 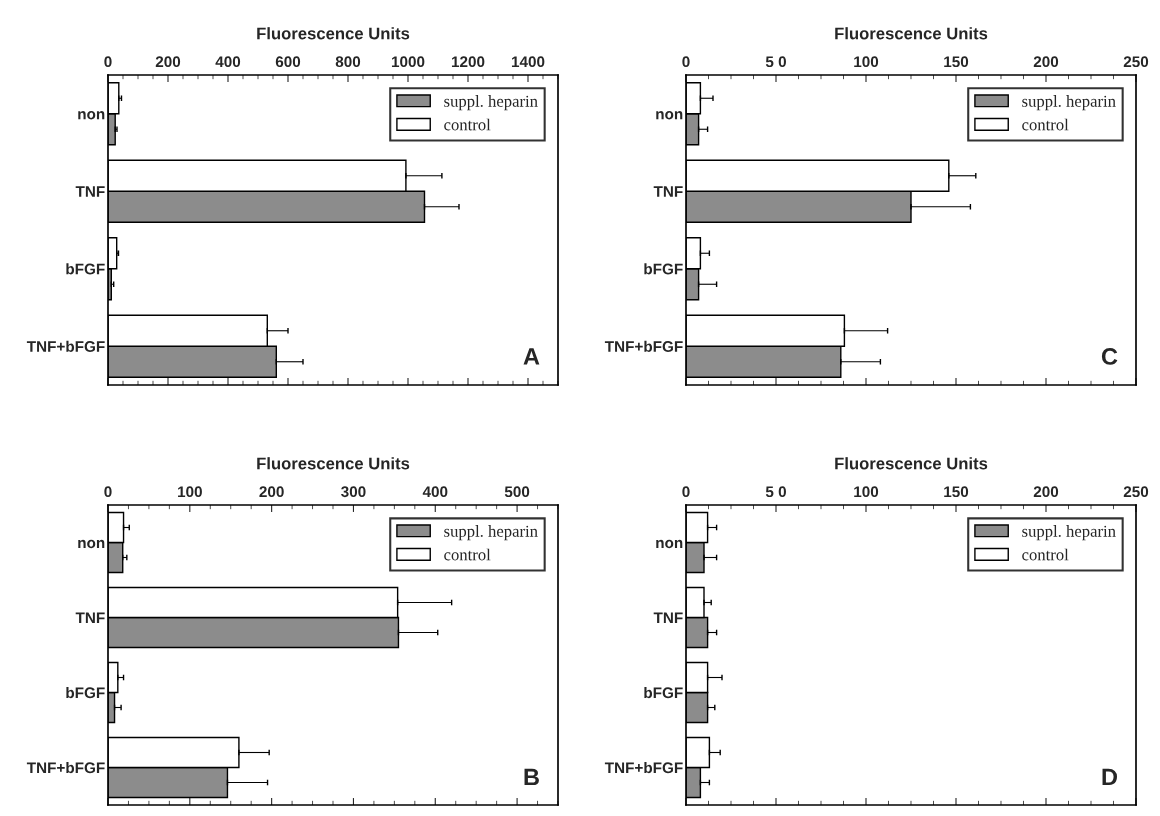 I want to click on x-tick-label: 1200, so click(x=468, y=62).